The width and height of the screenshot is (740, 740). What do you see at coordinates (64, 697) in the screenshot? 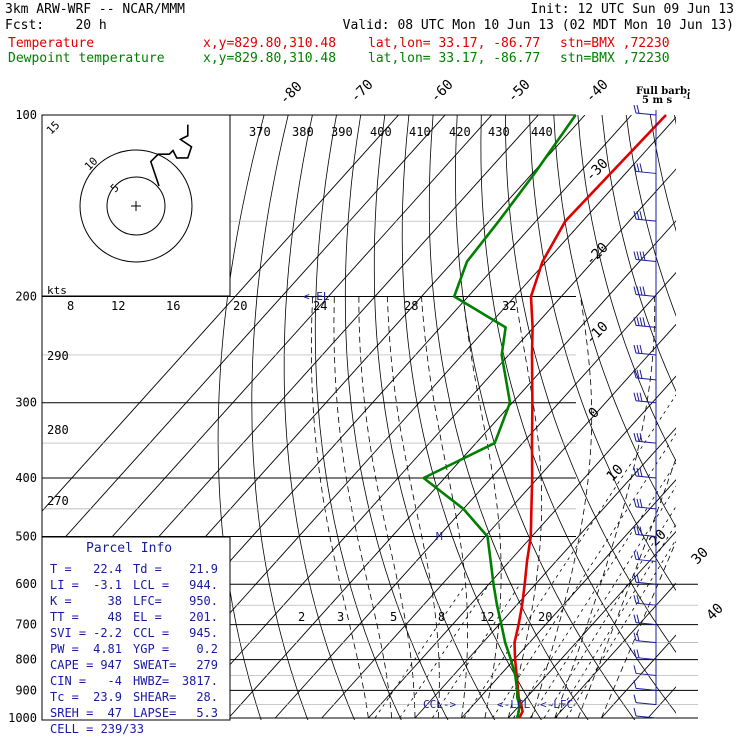
I see `parcel-cell-8-0: Tc =` at bounding box center [64, 697].